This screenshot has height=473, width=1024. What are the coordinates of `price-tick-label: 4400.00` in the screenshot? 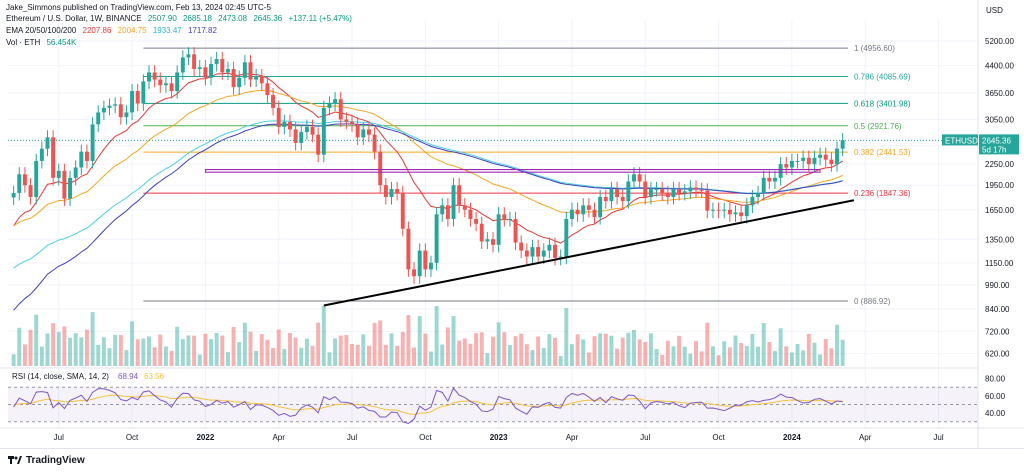 It's located at (999, 66).